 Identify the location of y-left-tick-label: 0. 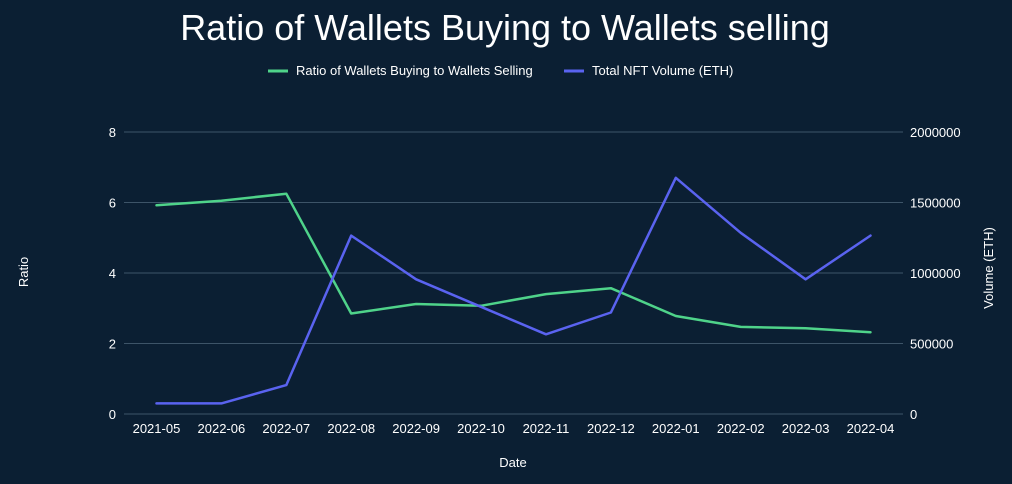
(112, 414).